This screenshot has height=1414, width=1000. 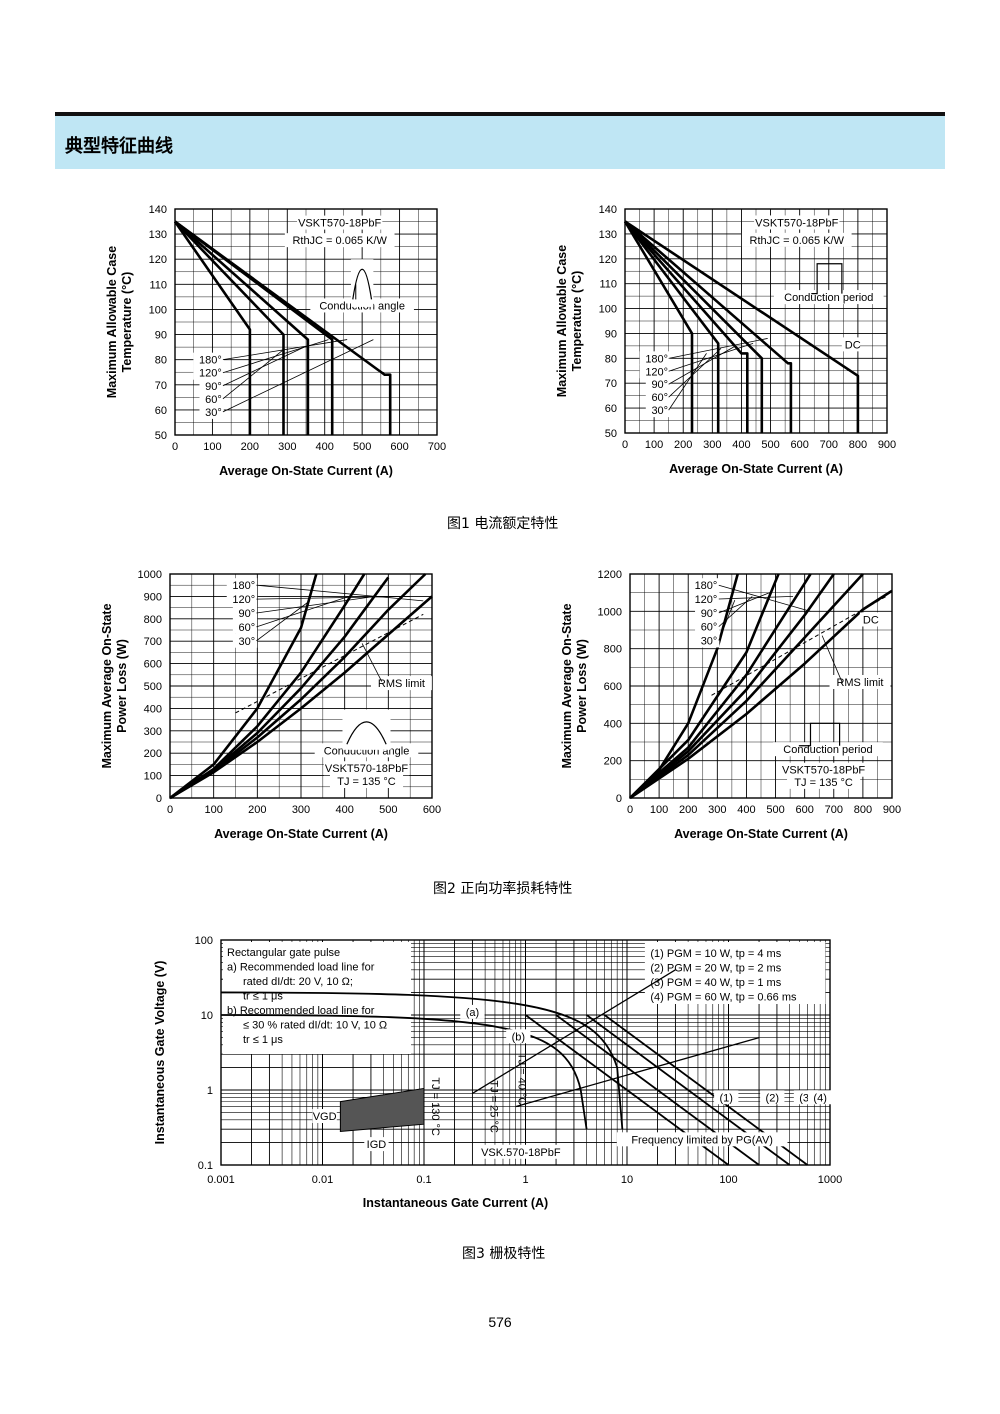 I want to click on y-axis-label-line1: Maximum Average On-State, so click(x=107, y=685).